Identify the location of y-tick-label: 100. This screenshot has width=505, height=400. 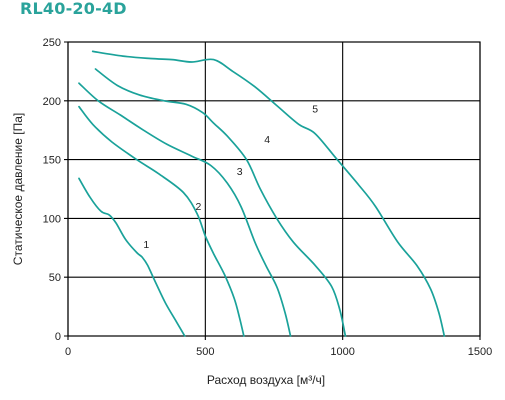
(52, 219).